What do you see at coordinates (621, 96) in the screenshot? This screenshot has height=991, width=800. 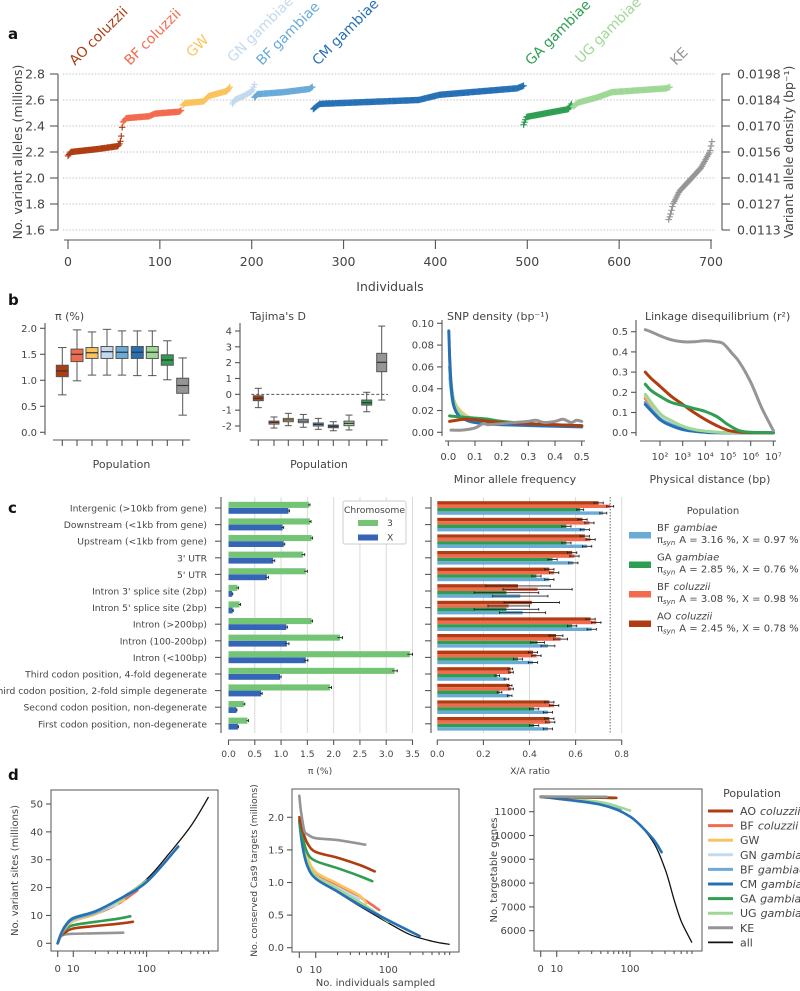 I see `series-UG` at bounding box center [621, 96].